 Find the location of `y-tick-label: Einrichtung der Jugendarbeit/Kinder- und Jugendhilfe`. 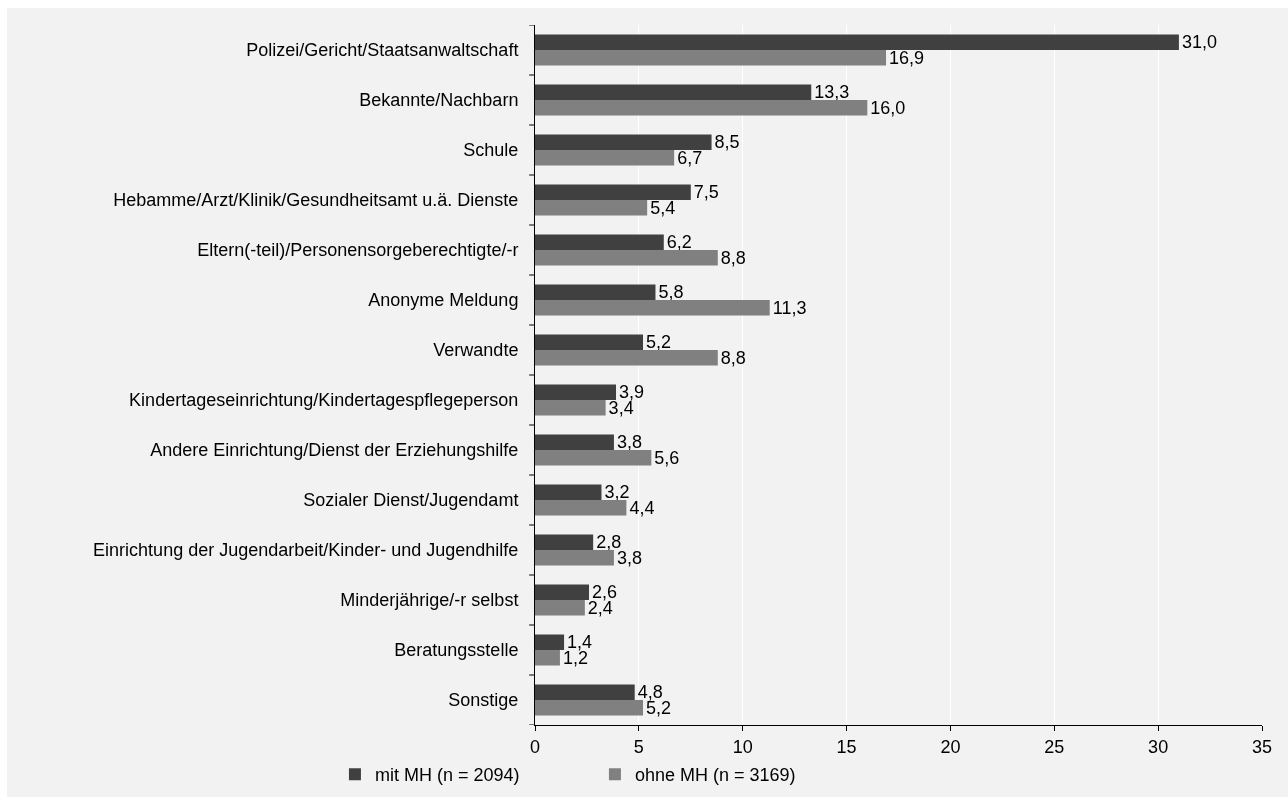

y-tick-label: Einrichtung der Jugendarbeit/Kinder- und Jugendhilfe is located at coordinates (306, 550).